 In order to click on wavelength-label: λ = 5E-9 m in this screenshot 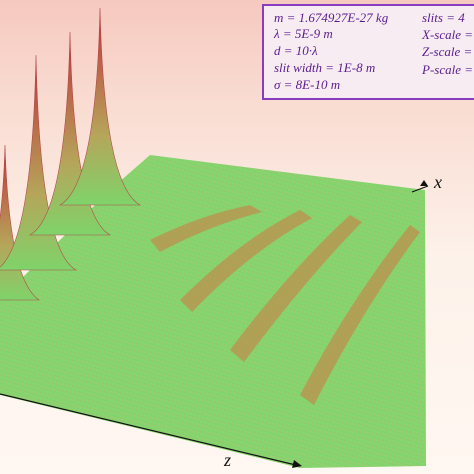, I will do `click(303, 33)`.